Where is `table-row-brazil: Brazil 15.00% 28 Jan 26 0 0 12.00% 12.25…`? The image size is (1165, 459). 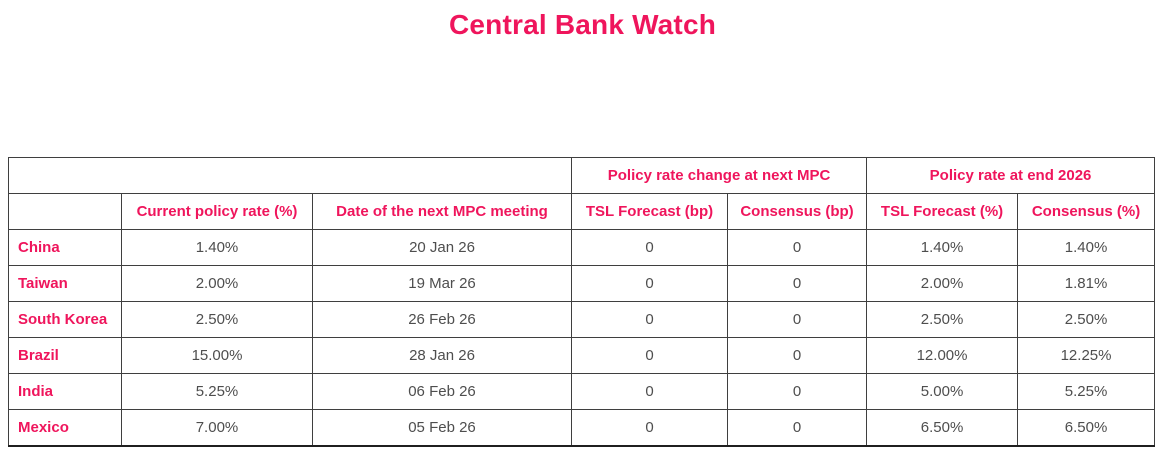
table-row-brazil: Brazil 15.00% 28 Jan 26 0 0 12.00% 12.25… is located at coordinates (582, 355).